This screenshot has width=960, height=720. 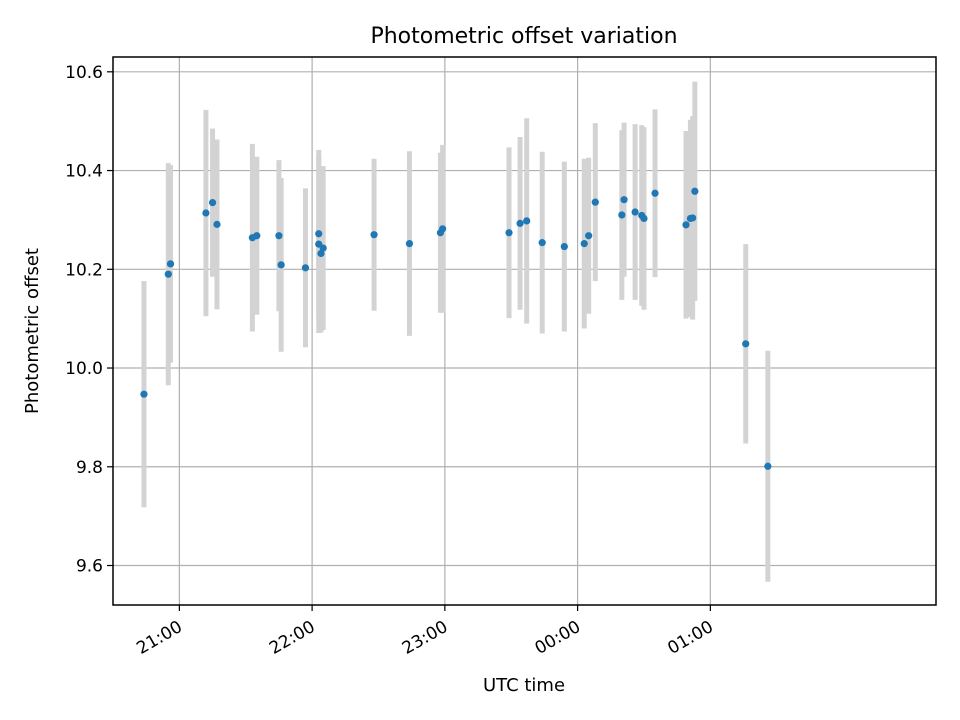 I want to click on y-tick-label: 9.6, so click(x=89, y=567).